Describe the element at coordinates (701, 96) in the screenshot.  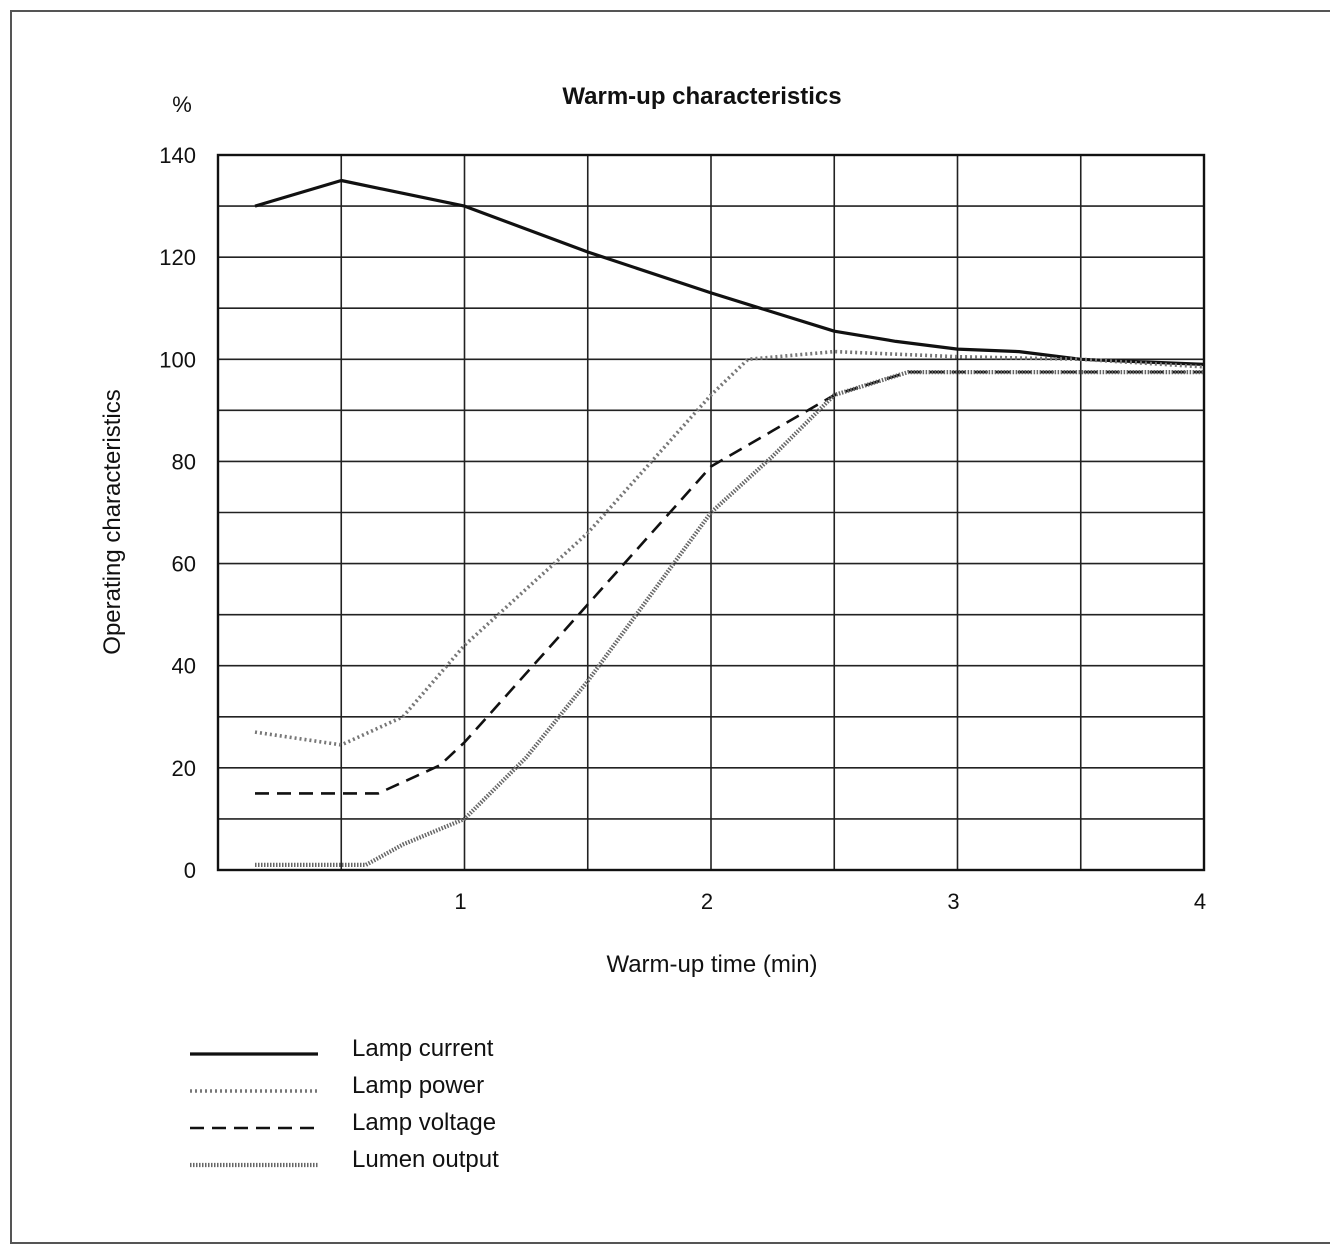
I see `chart-title: Warm-up characteristics` at that location.